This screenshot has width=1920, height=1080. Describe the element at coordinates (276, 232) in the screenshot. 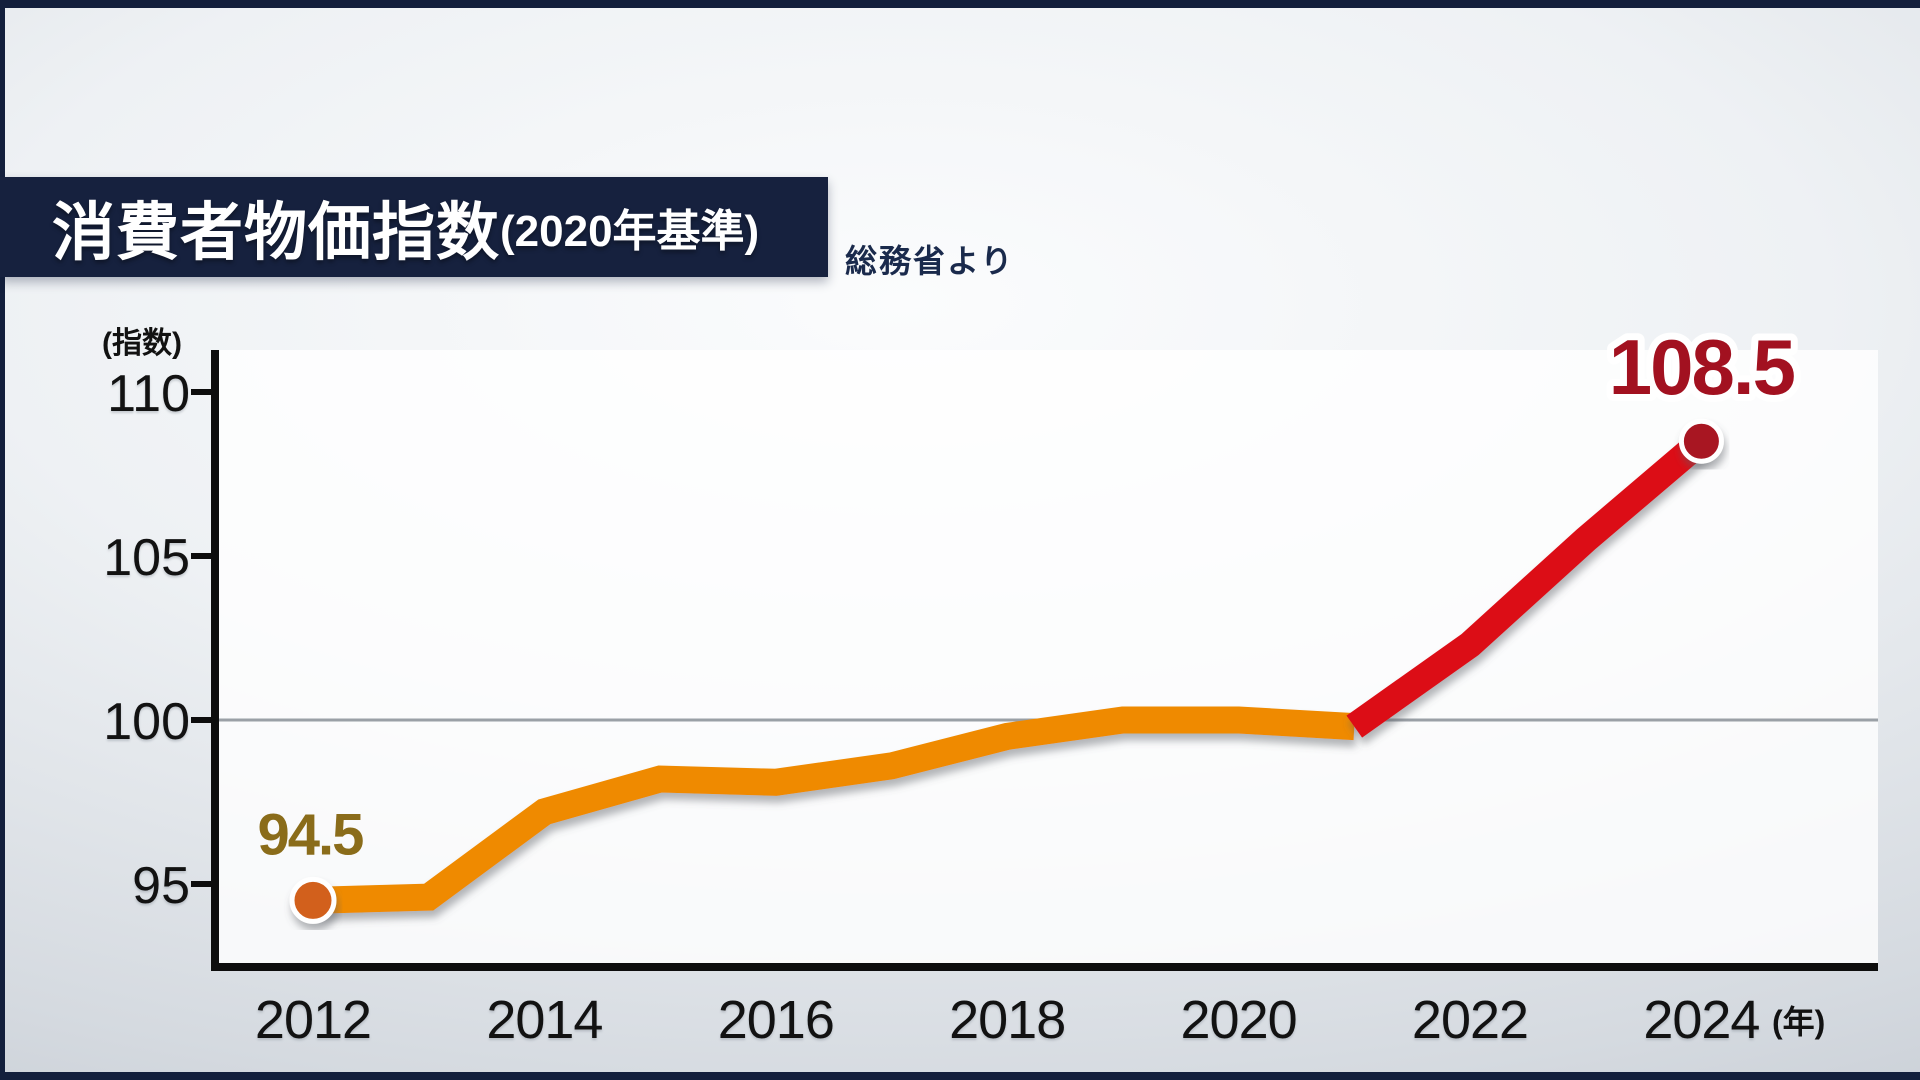

I see `page-title: 消費者物価指数` at that location.